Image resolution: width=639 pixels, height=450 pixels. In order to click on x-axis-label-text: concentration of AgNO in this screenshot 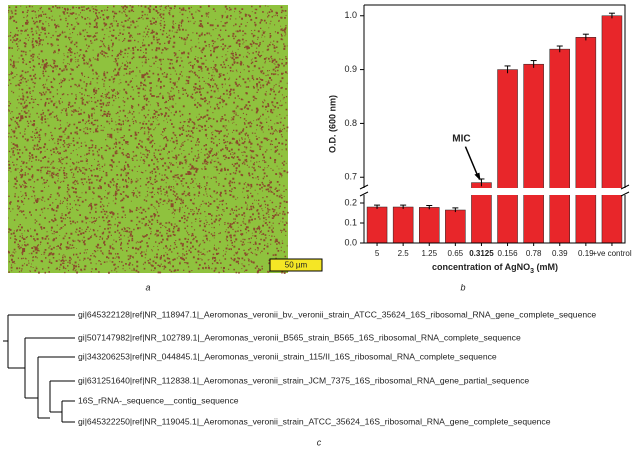, I will do `click(481, 267)`.